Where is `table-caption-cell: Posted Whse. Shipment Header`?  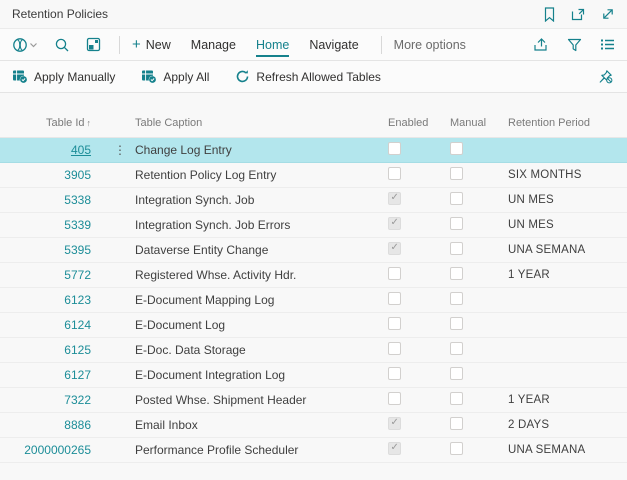 table-caption-cell: Posted Whse. Shipment Header is located at coordinates (221, 400).